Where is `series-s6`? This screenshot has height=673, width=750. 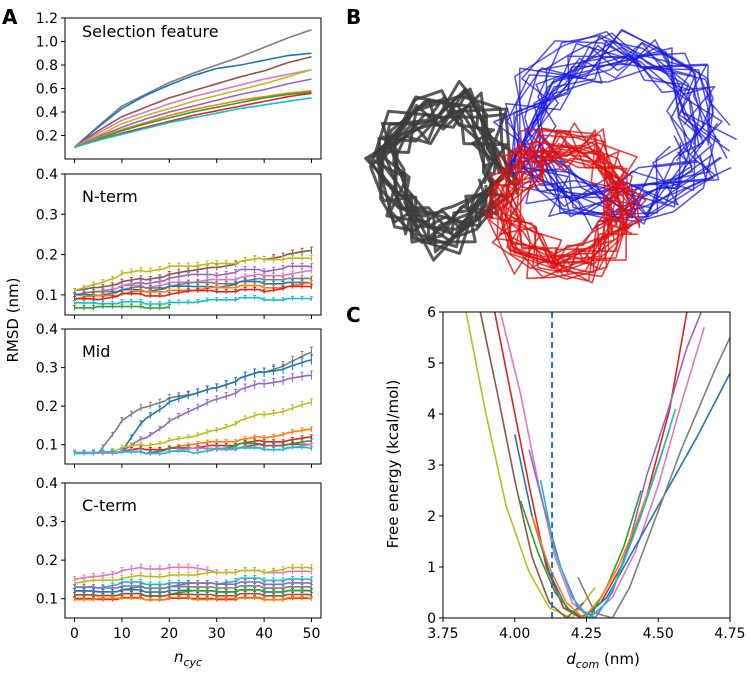
series-s6 is located at coordinates (193, 113).